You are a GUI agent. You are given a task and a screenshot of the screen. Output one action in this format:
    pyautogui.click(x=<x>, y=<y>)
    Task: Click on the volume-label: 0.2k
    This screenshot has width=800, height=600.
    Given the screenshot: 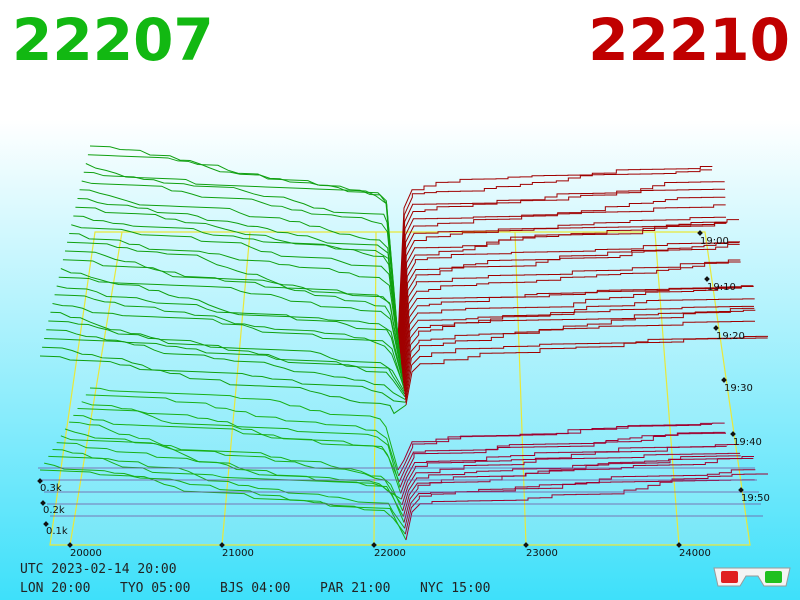 What is the action you would take?
    pyautogui.click(x=54, y=510)
    